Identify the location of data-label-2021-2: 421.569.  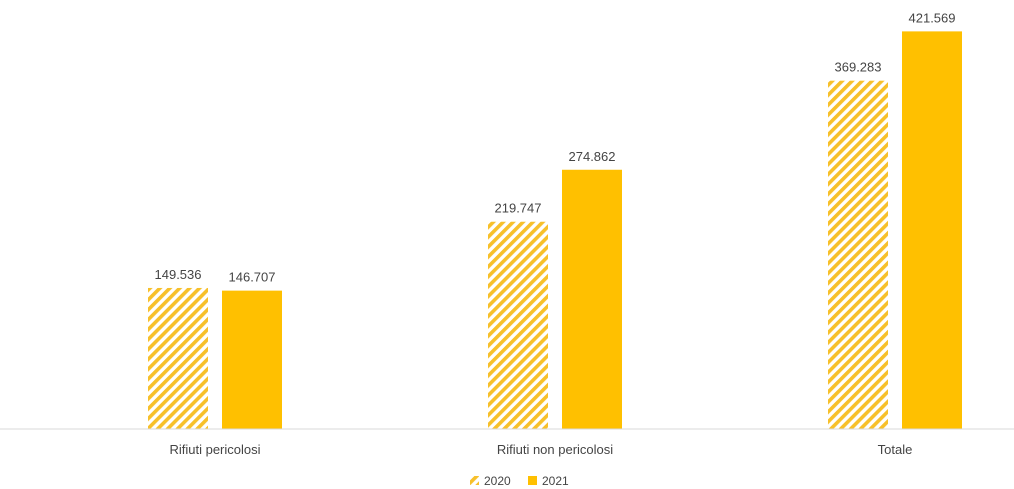
(932, 17).